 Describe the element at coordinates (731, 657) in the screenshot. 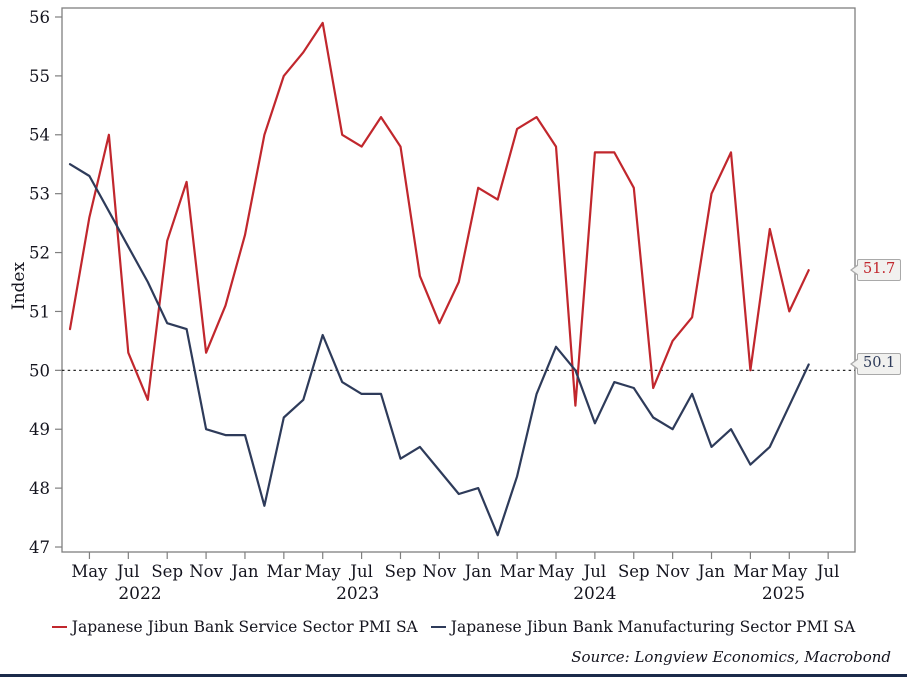

I see `source-note: Source: Longview Economics, Macrobond` at that location.